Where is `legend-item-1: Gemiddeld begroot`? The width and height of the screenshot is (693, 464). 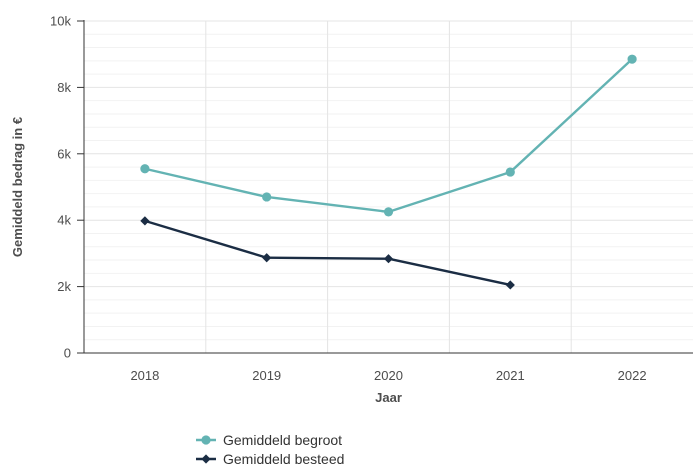 legend-item-1: Gemiddeld begroot is located at coordinates (269, 440).